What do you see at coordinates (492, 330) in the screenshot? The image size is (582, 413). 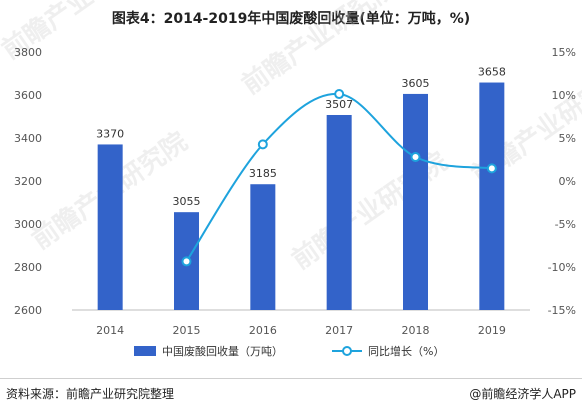 I see `x-tick-label: 2019` at bounding box center [492, 330].